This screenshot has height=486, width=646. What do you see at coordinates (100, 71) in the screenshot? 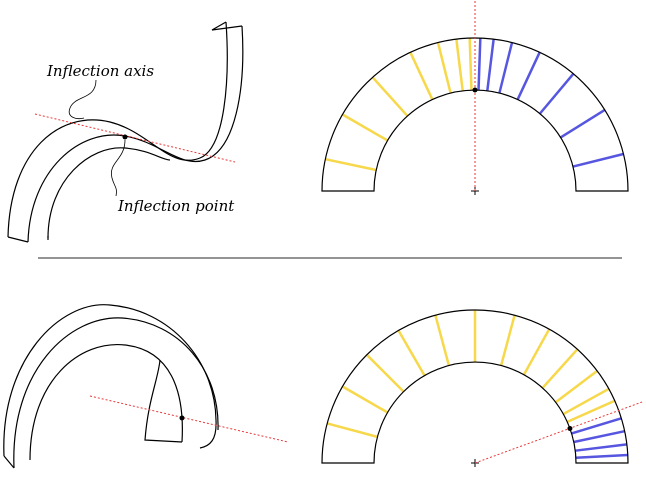
I see `label-inflection-axis: Inflection axis` at bounding box center [100, 71].